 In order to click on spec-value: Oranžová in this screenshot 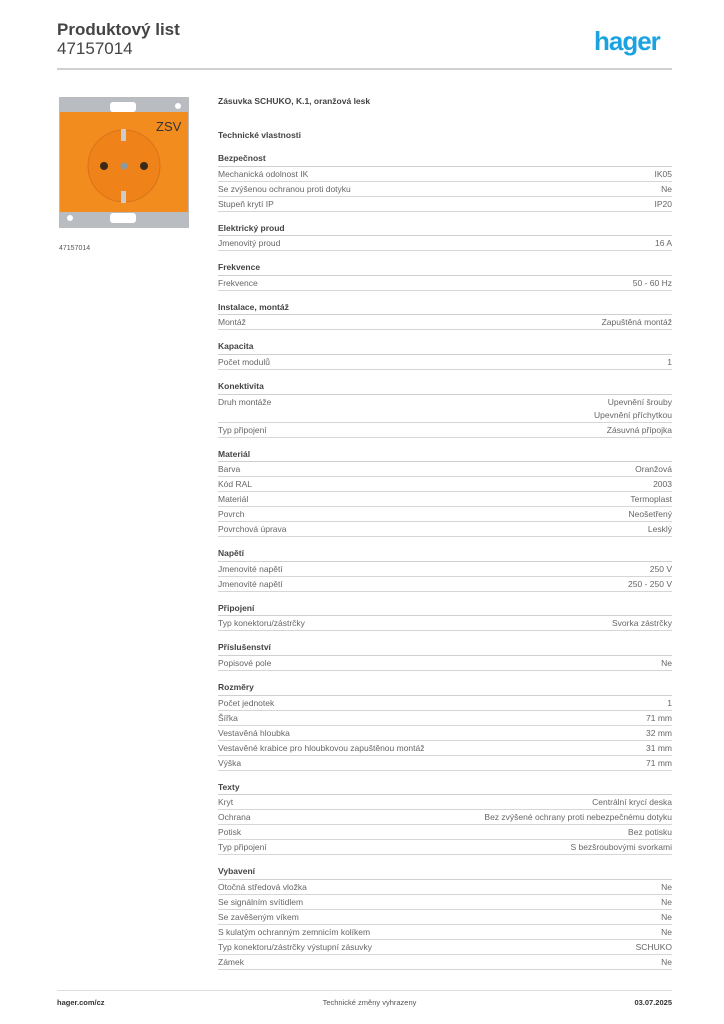, I will do `click(653, 469)`.